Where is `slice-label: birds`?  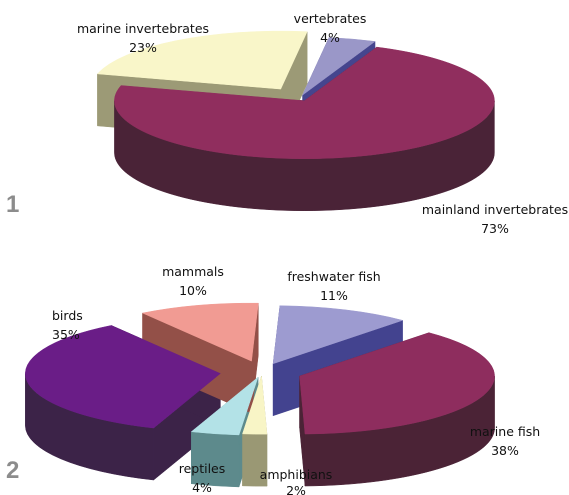
slice-label: birds is located at coordinates (67, 315).